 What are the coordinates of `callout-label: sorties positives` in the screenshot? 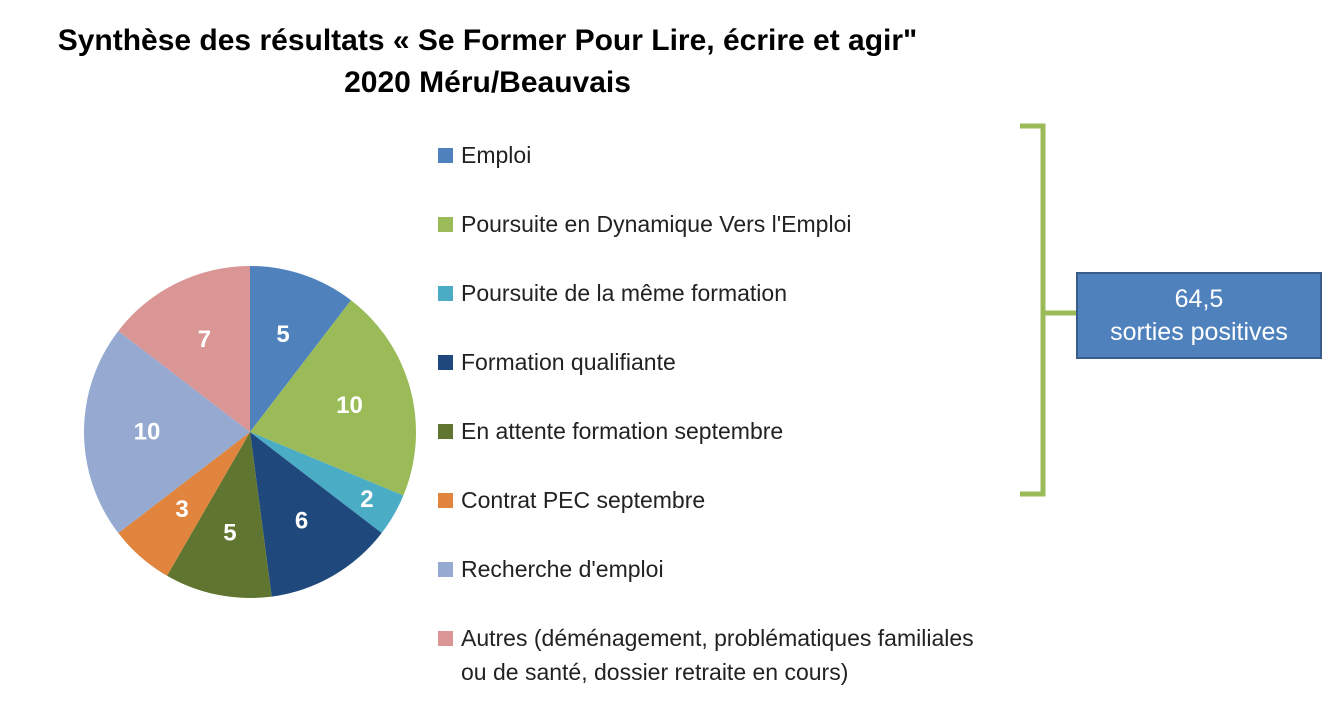 It's located at (1199, 331).